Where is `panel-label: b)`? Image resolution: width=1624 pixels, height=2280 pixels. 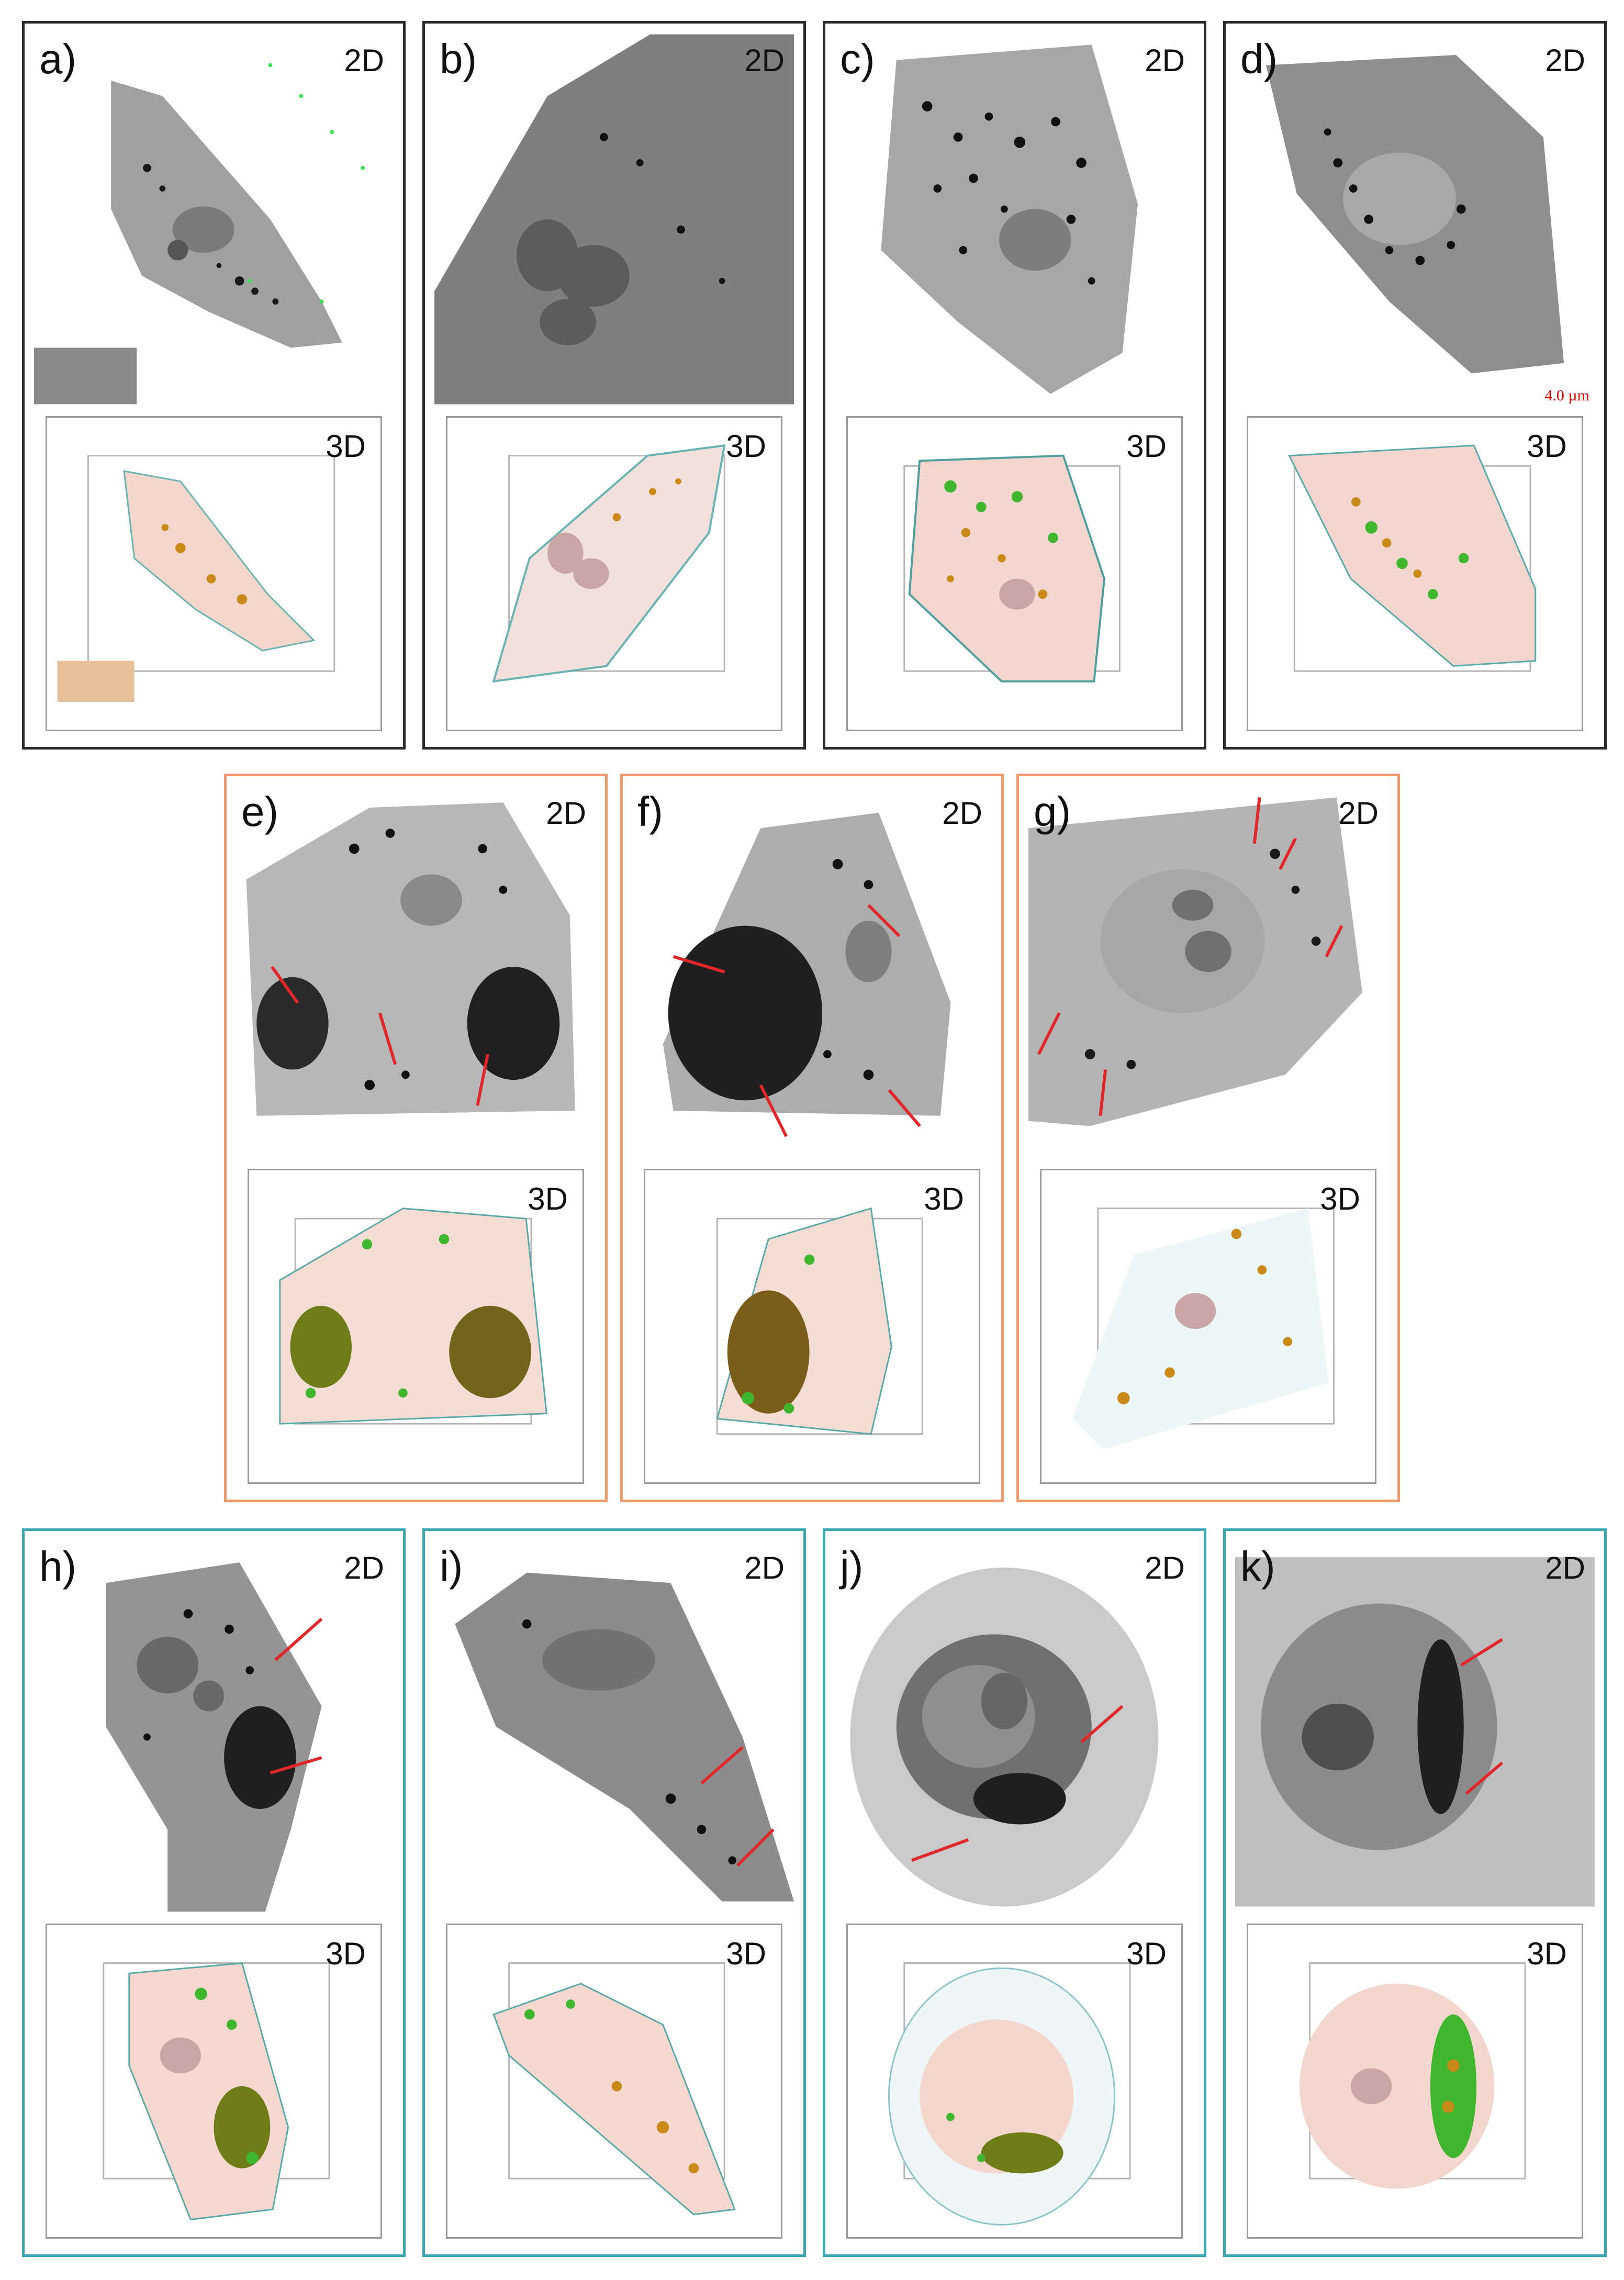 panel-label: b) is located at coordinates (458, 59).